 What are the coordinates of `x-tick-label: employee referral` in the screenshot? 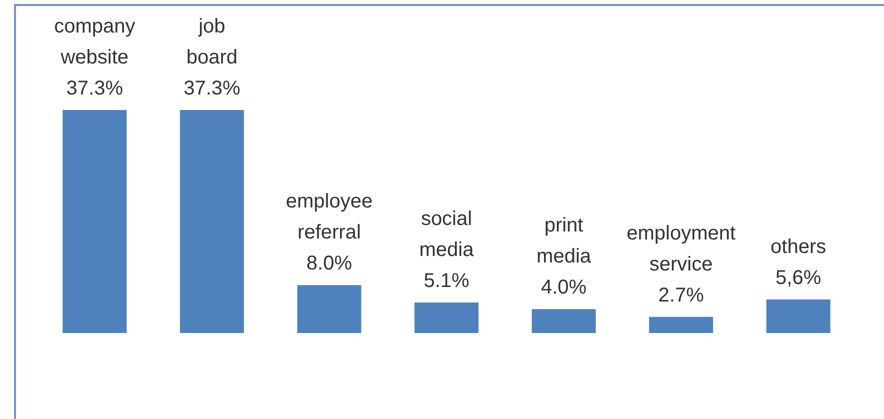 It's located at (329, 217).